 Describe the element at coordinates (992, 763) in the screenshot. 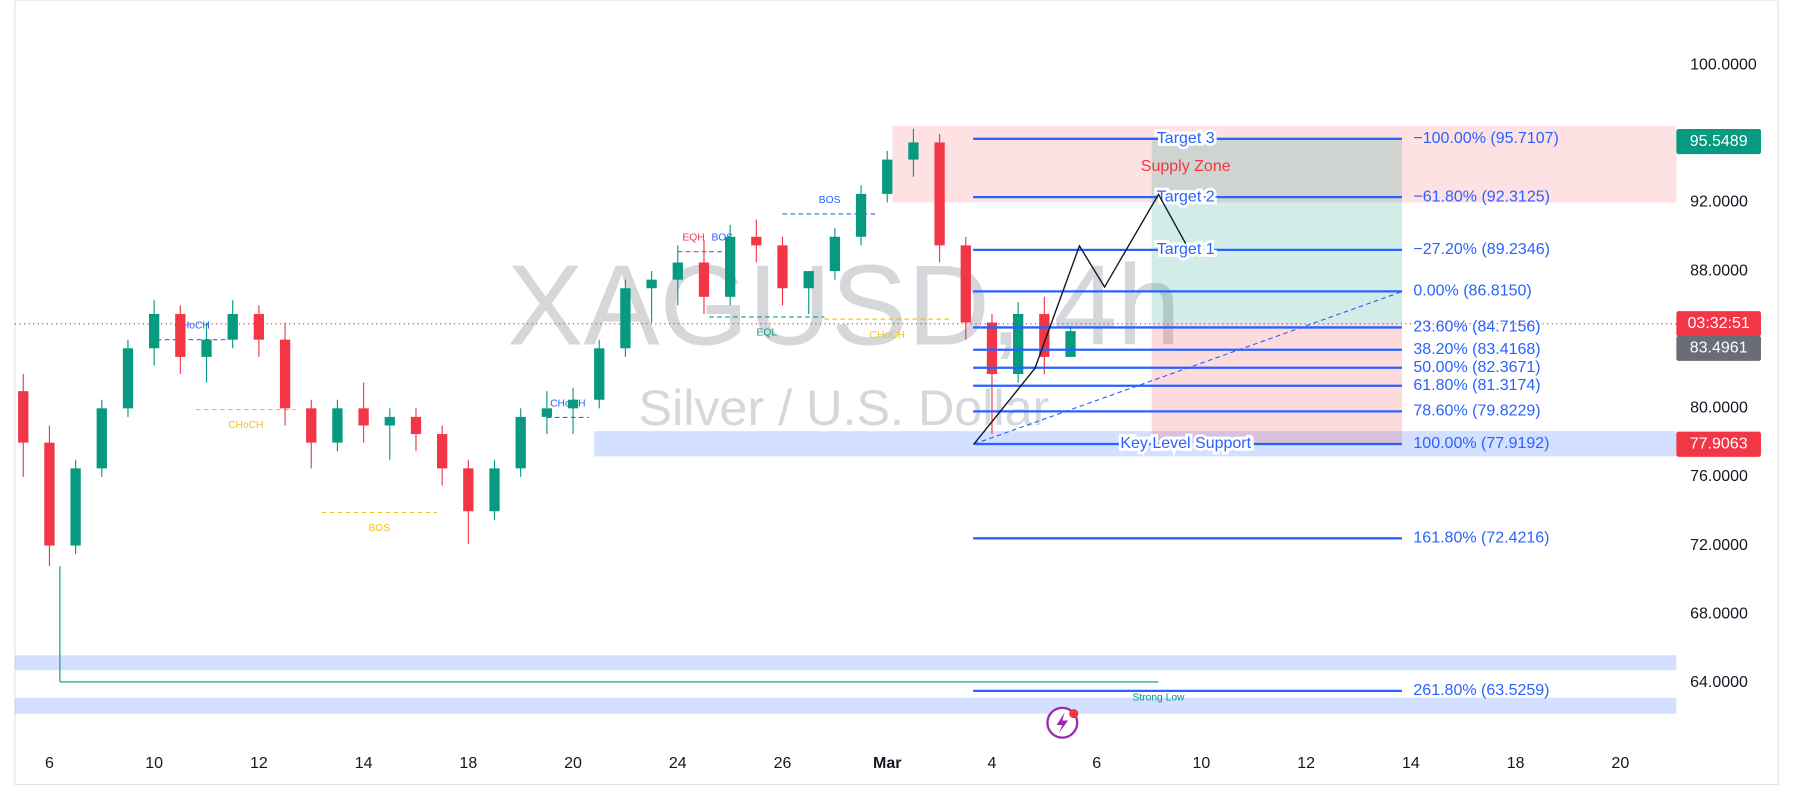

I see `x-tick-label: 4` at that location.